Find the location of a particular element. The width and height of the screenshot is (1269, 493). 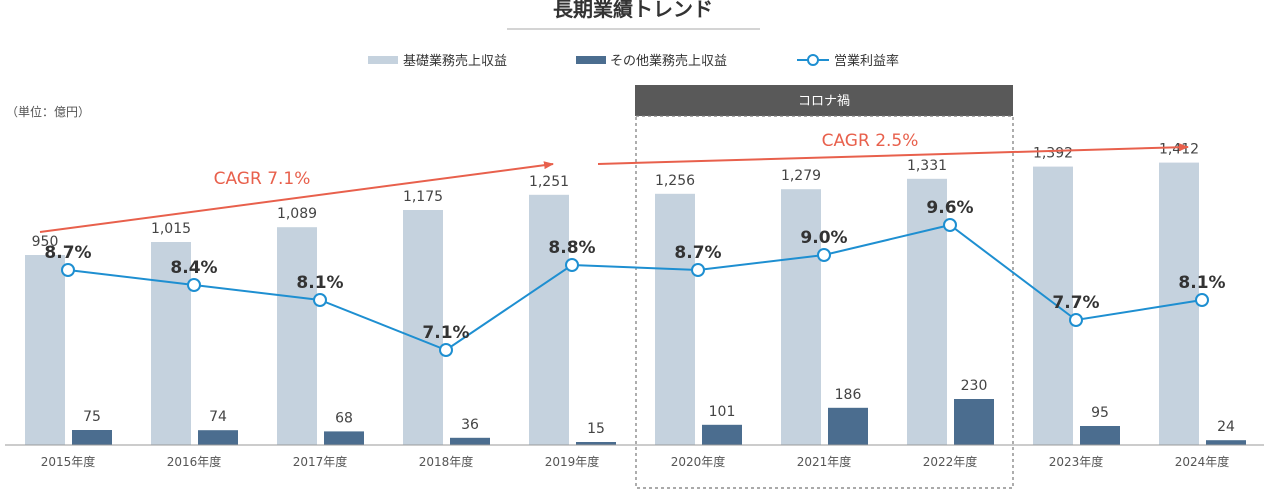

bar-other-revenue-2015年度 is located at coordinates (92, 437).